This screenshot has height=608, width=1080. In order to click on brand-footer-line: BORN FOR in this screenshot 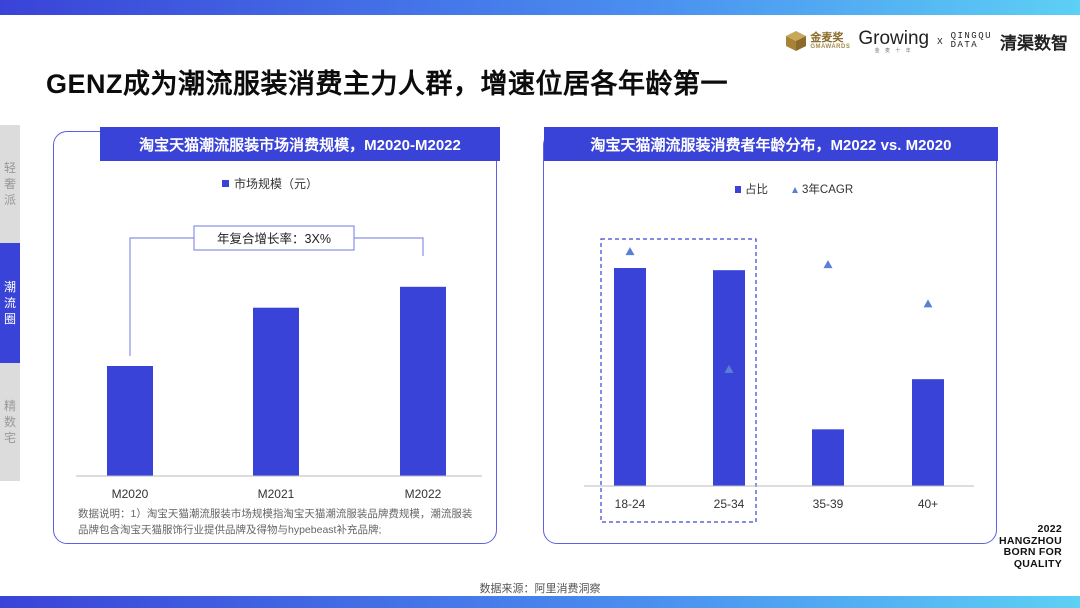, I will do `click(1032, 552)`.